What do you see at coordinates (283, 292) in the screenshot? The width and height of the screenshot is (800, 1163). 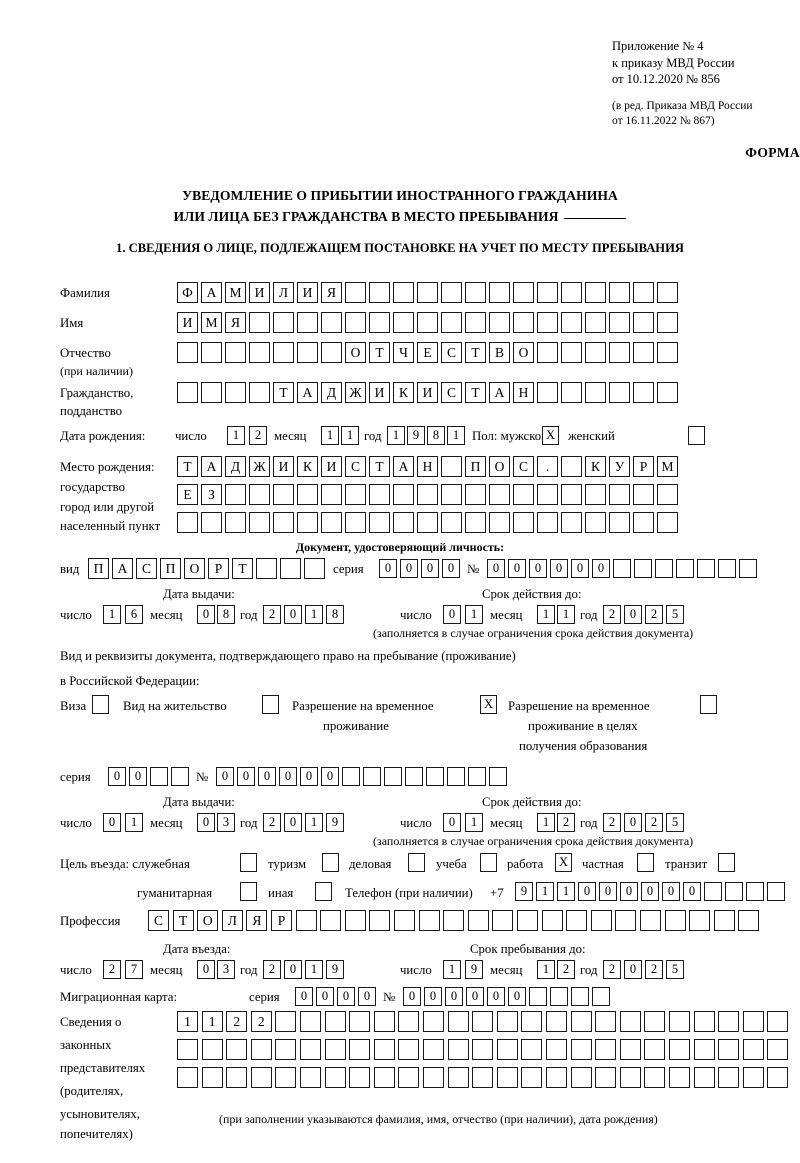 I see `surname-cell: Л` at bounding box center [283, 292].